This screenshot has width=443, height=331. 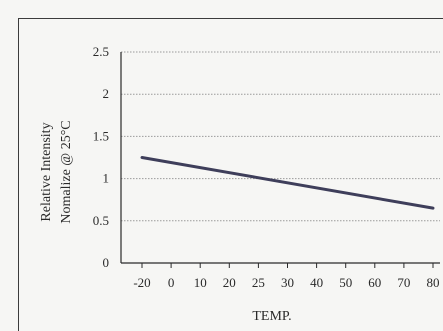 I want to click on y-tick-label: 2, so click(x=106, y=93).